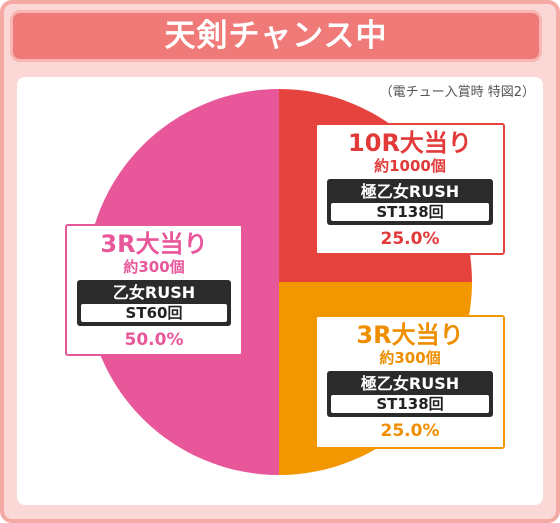  What do you see at coordinates (154, 340) in the screenshot?
I see `percent-label: 50.0%` at bounding box center [154, 340].